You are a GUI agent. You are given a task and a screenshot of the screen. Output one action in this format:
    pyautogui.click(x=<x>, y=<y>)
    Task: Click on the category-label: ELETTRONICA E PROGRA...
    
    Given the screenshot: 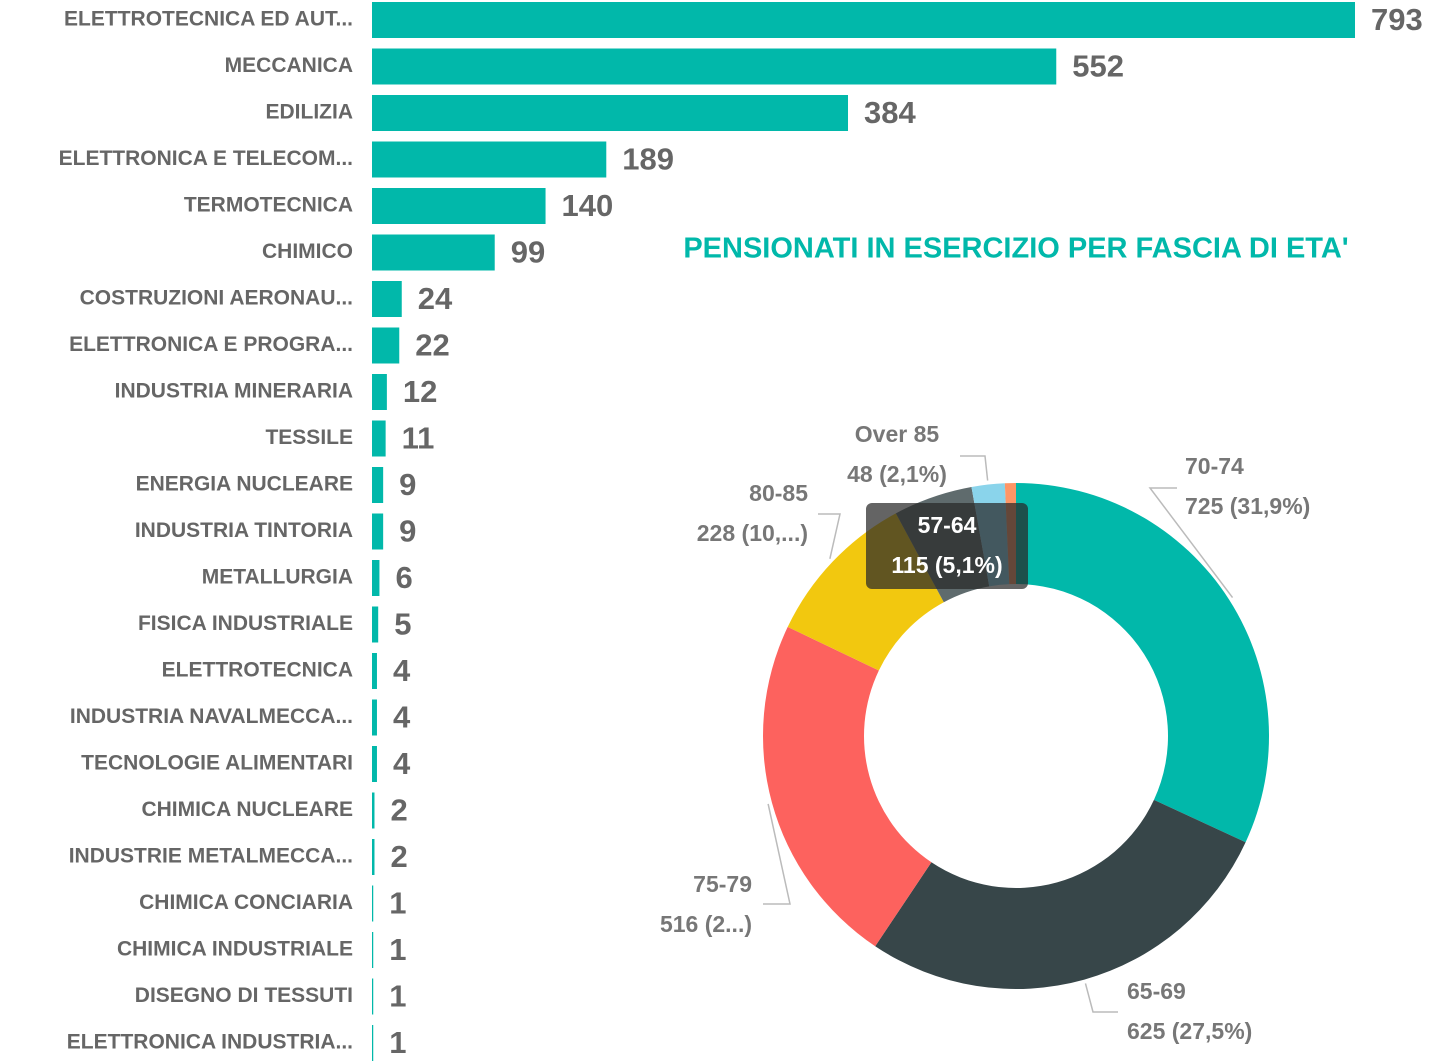 What is the action you would take?
    pyautogui.click(x=211, y=344)
    